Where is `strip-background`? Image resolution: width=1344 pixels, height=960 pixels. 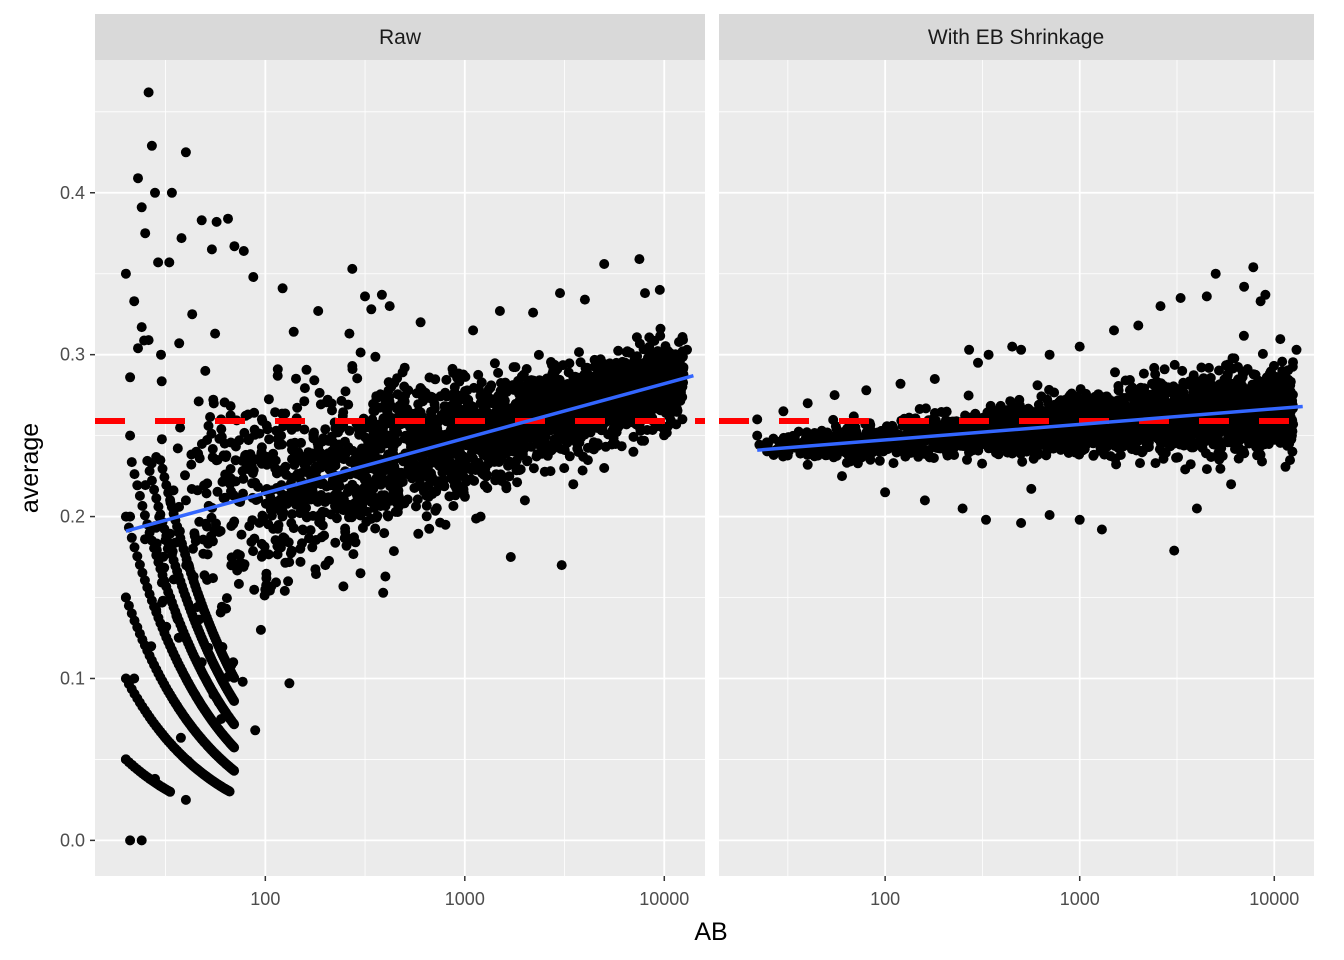
strip-background is located at coordinates (400, 37).